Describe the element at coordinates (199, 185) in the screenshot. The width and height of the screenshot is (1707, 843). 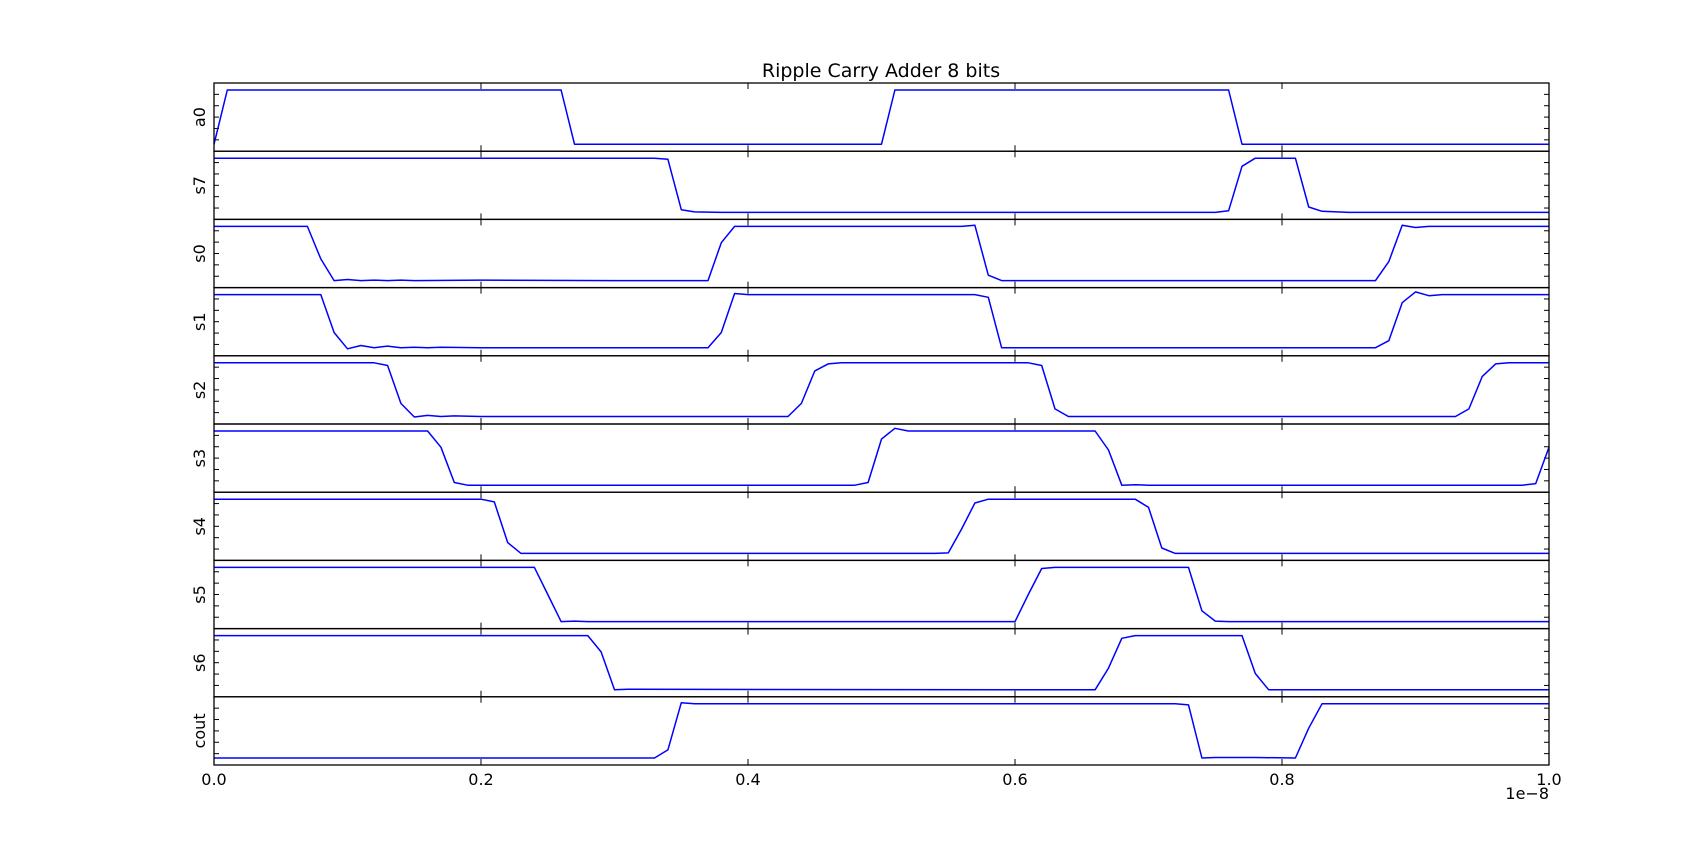
I see `y-axis-label-s7: s7` at that location.